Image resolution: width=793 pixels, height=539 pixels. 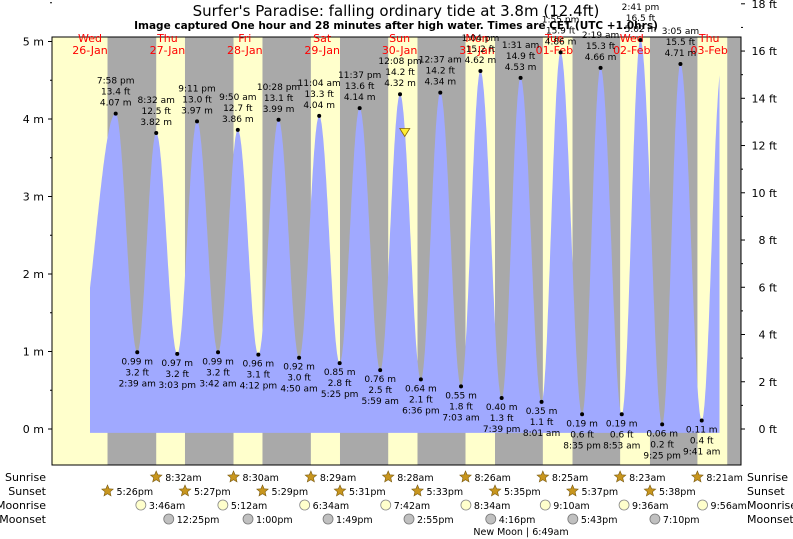 What do you see at coordinates (461, 407) in the screenshot?
I see `tide-low-ft: 1.8 ft` at bounding box center [461, 407].